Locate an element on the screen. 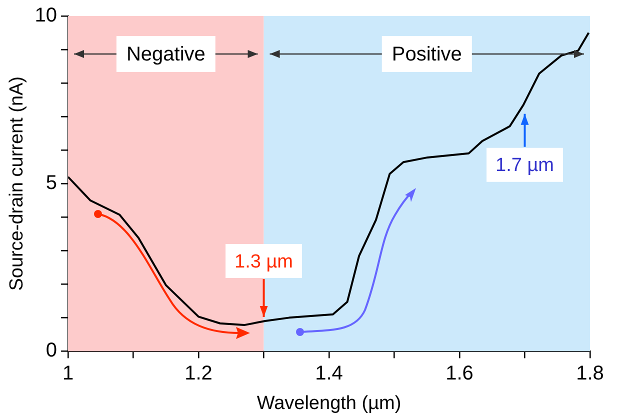  x-tick-label: 1 is located at coordinates (68, 373).